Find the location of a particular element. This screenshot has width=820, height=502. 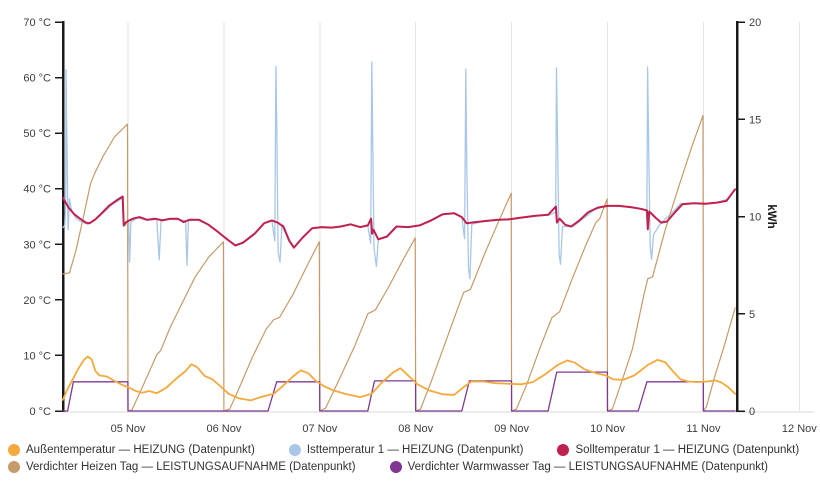

x-tick-label: 07 Nov is located at coordinates (319, 429).